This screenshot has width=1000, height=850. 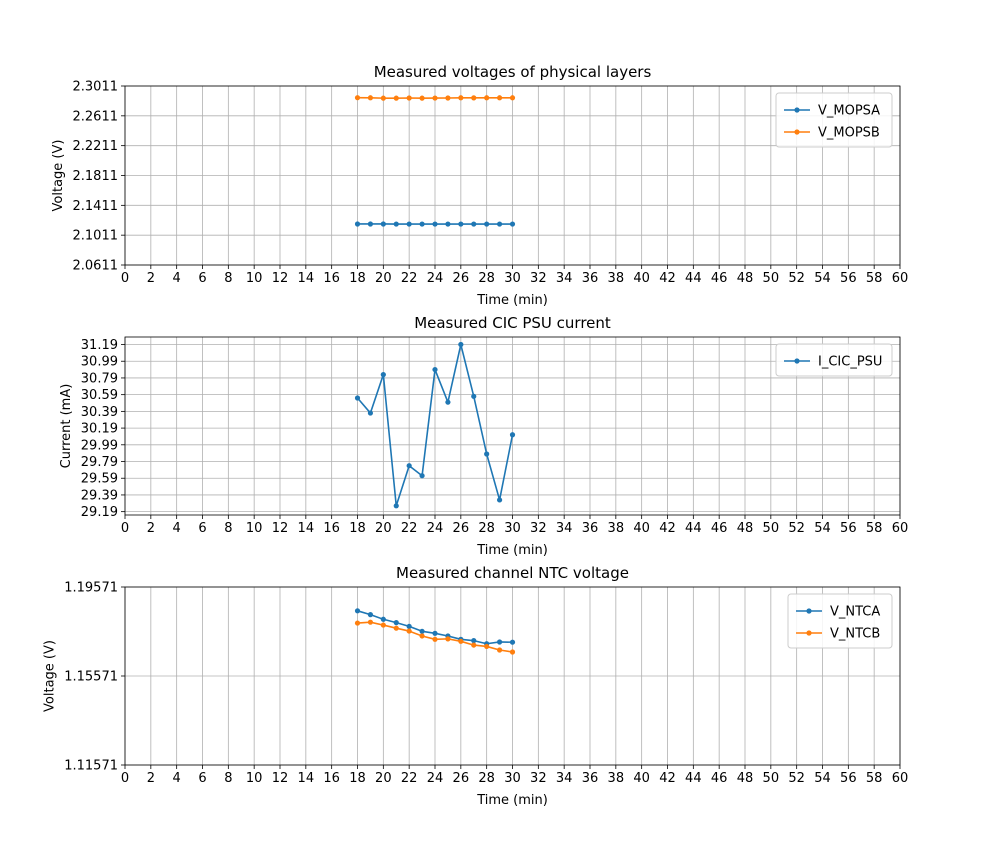 I want to click on y-tick-label: 2.1011, so click(x=96, y=236).